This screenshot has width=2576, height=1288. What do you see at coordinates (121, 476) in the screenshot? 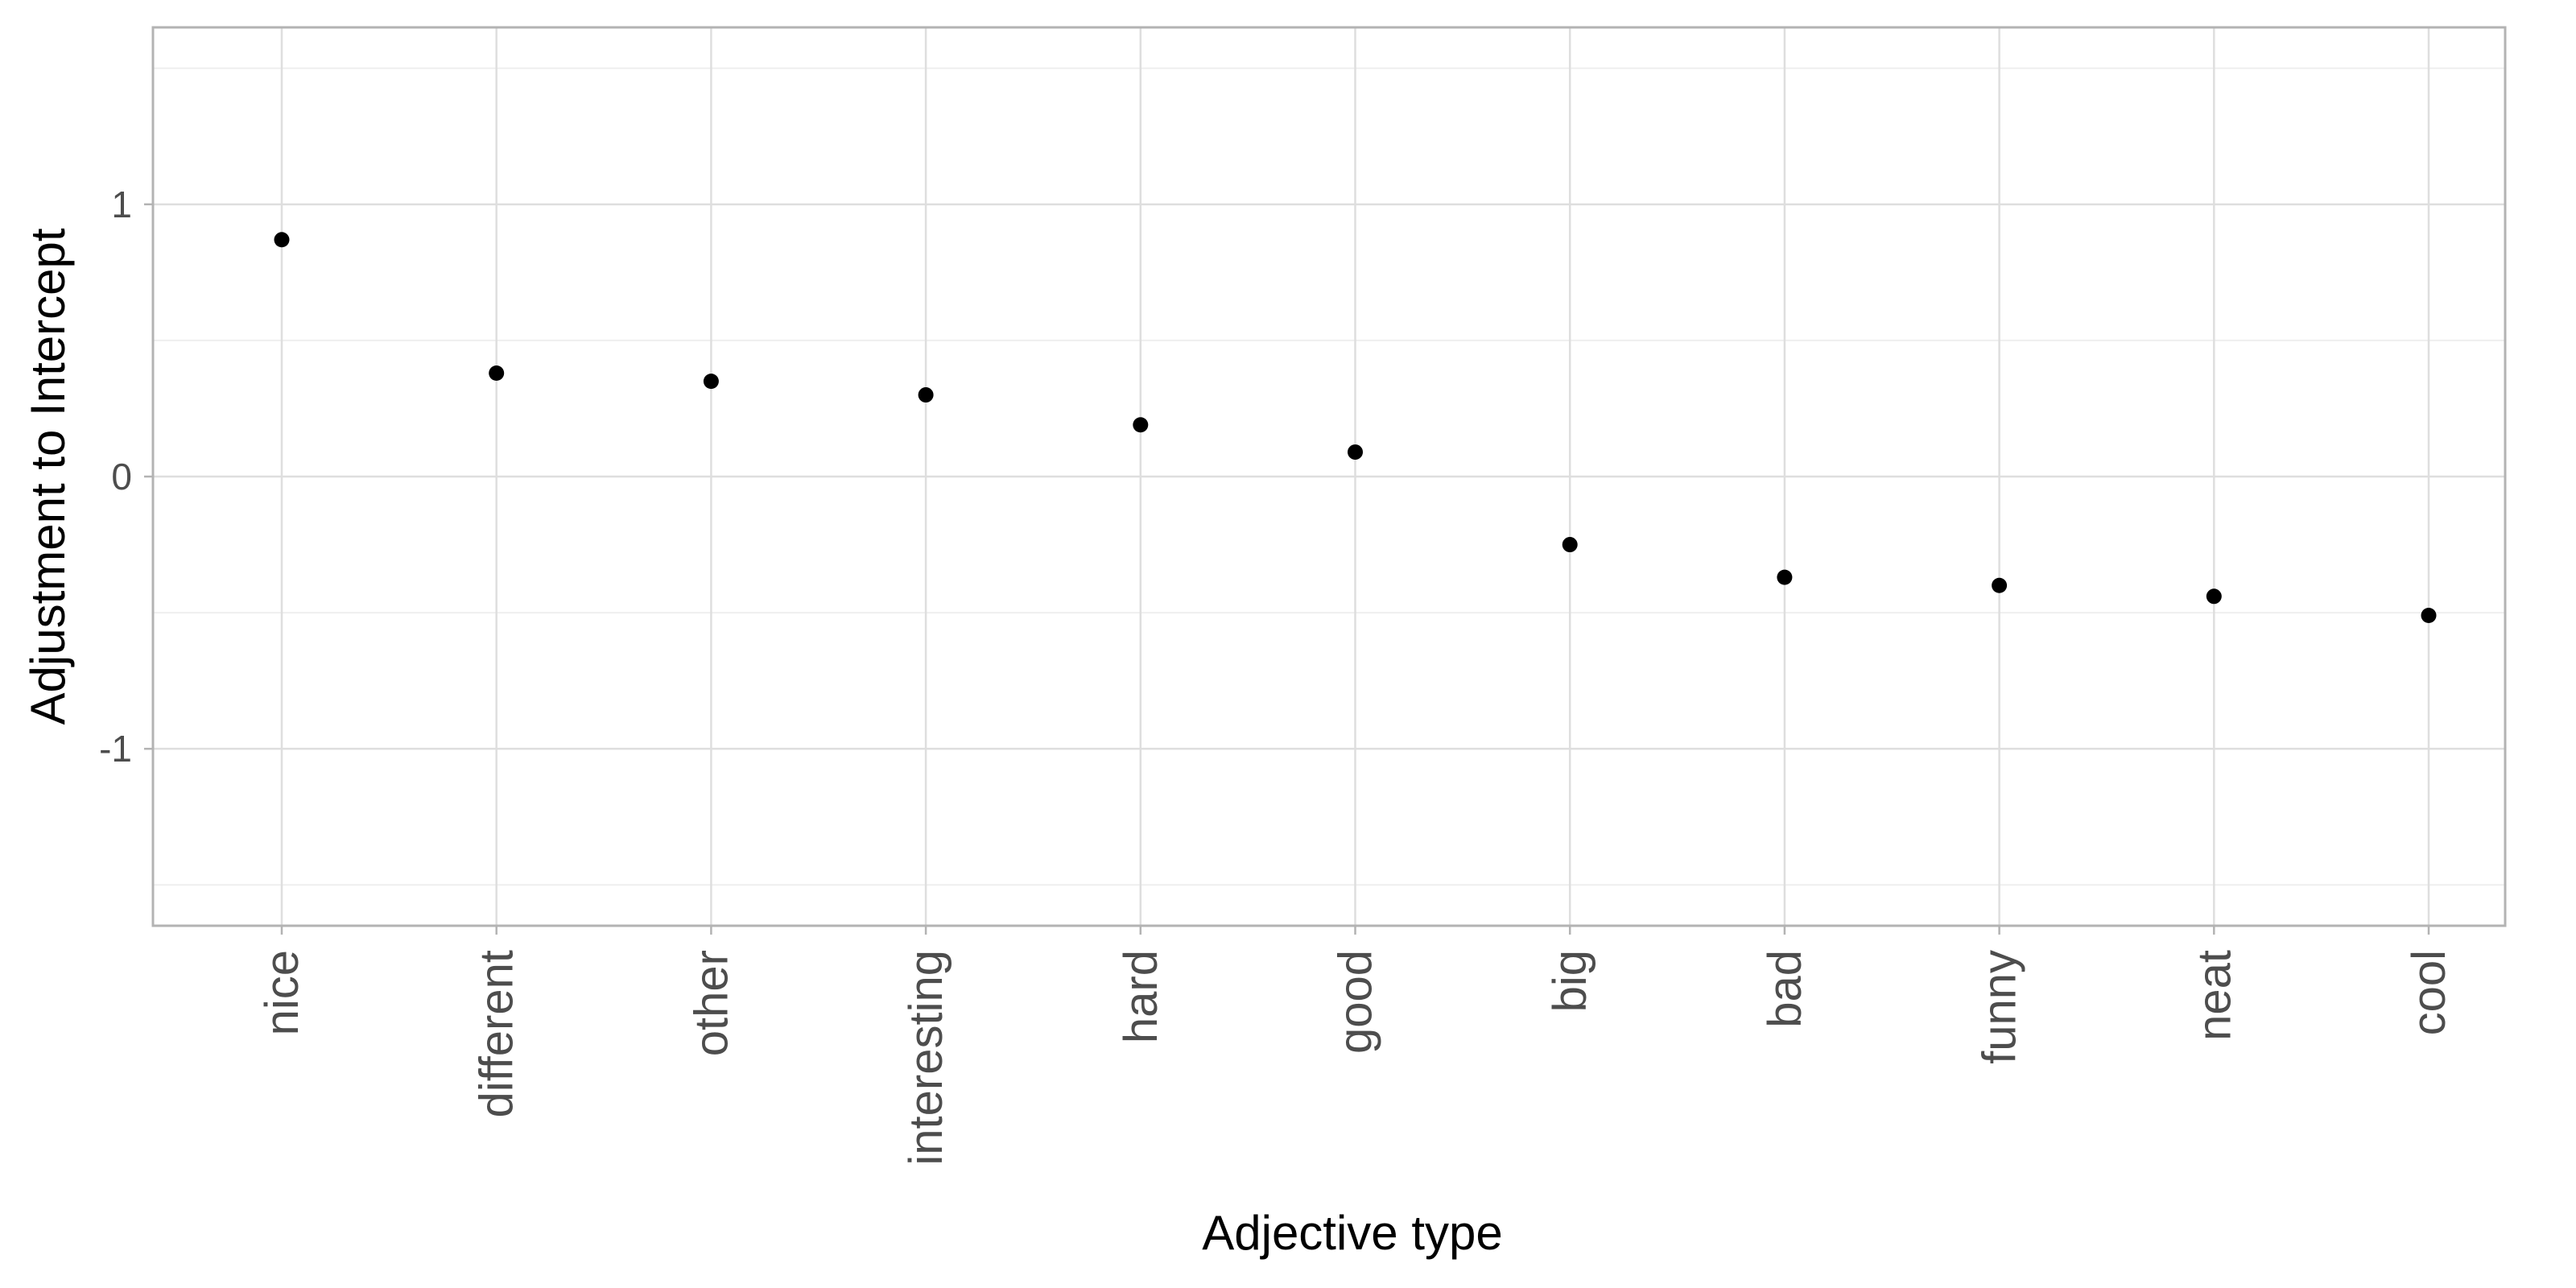
I see `y-tick-label: 0` at bounding box center [121, 476].